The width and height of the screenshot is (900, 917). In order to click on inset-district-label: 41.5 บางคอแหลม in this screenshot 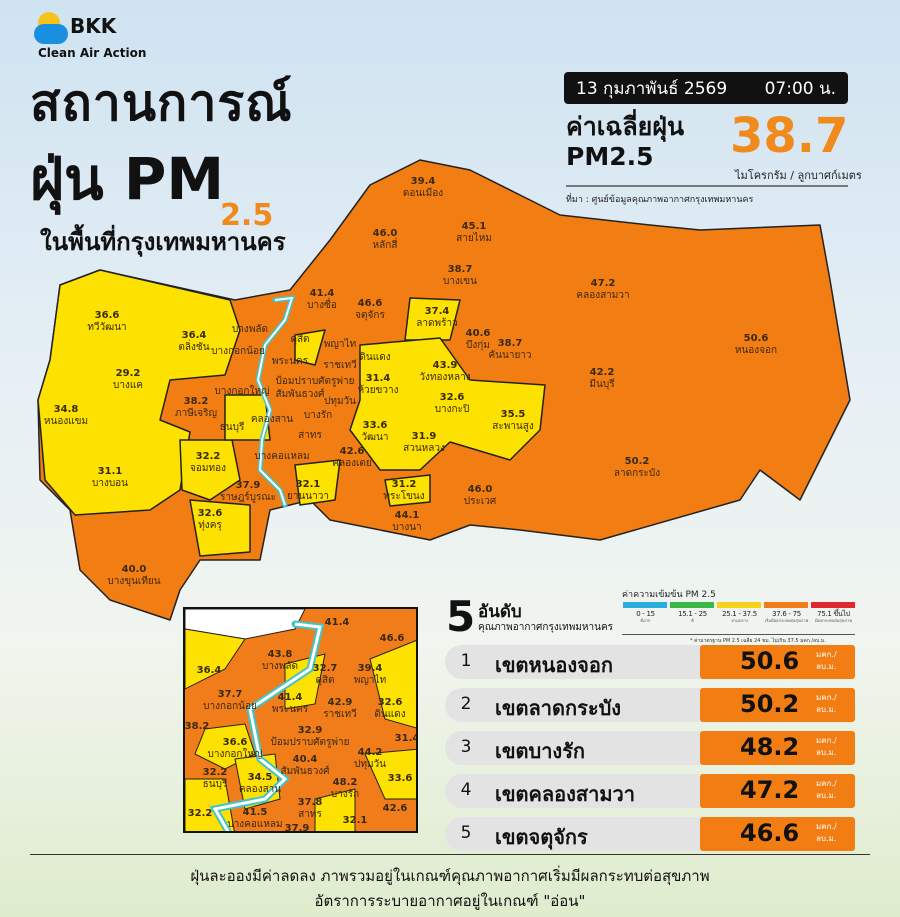, I will do `click(254, 819)`.